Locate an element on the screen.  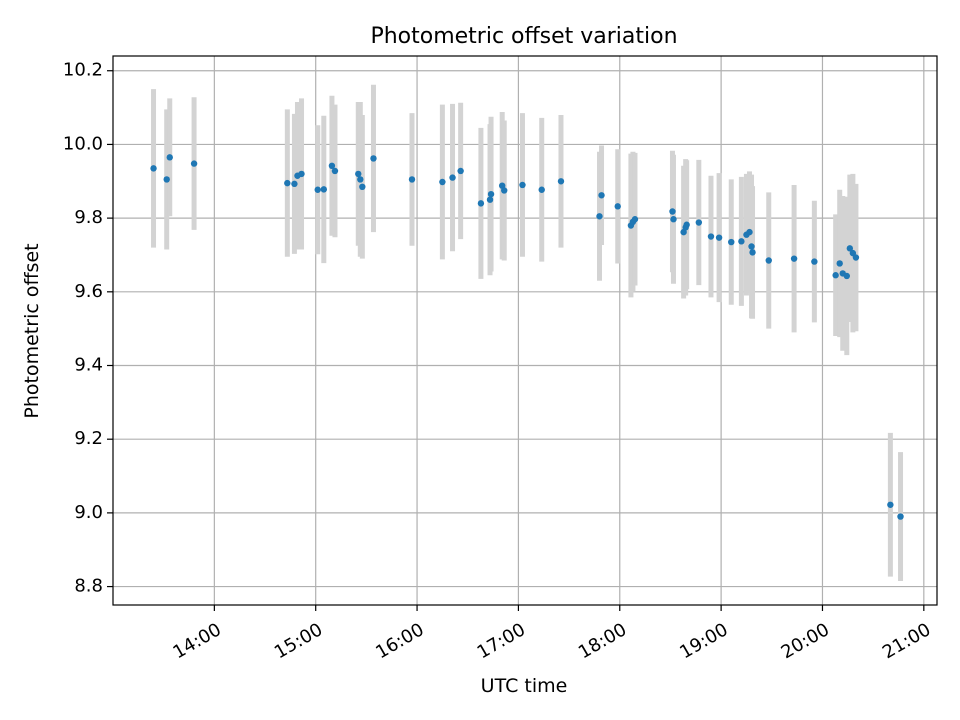
y-tick-label: 10.2 is located at coordinates (83, 70).